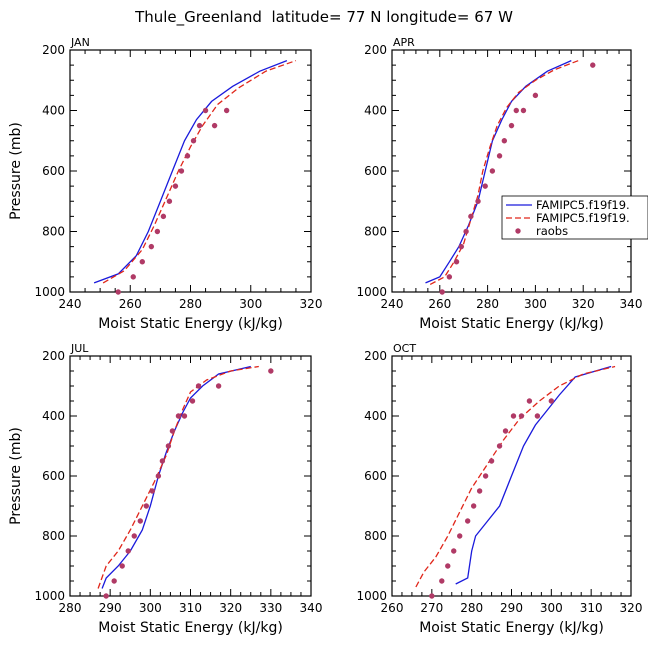  Describe the element at coordinates (79, 348) in the screenshot. I see `panel-title: JUL` at that location.